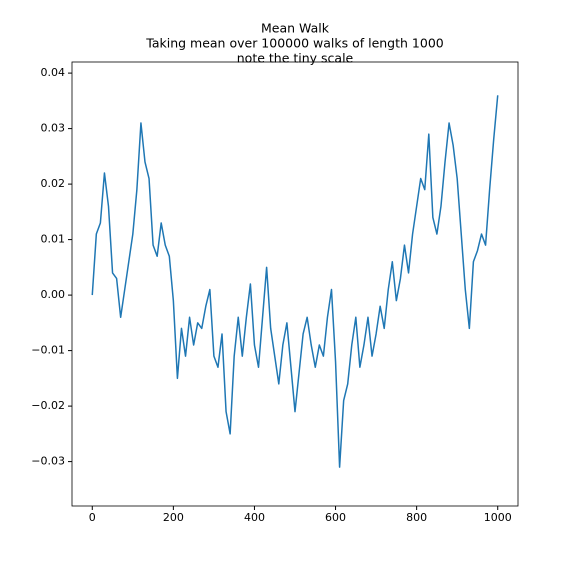 This screenshot has height=576, width=576. I want to click on y-tick-label: 0.03, so click(53, 128).